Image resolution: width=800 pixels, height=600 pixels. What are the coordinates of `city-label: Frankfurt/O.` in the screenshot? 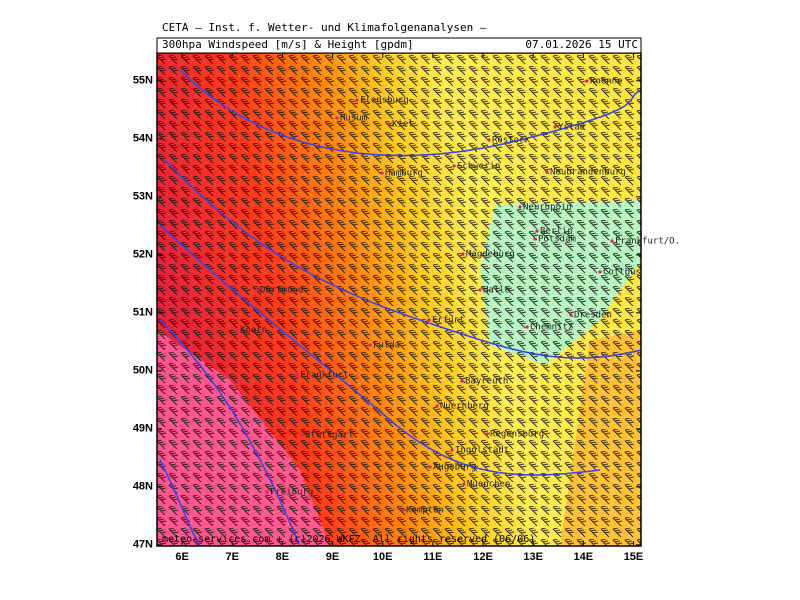 It's located at (647, 242).